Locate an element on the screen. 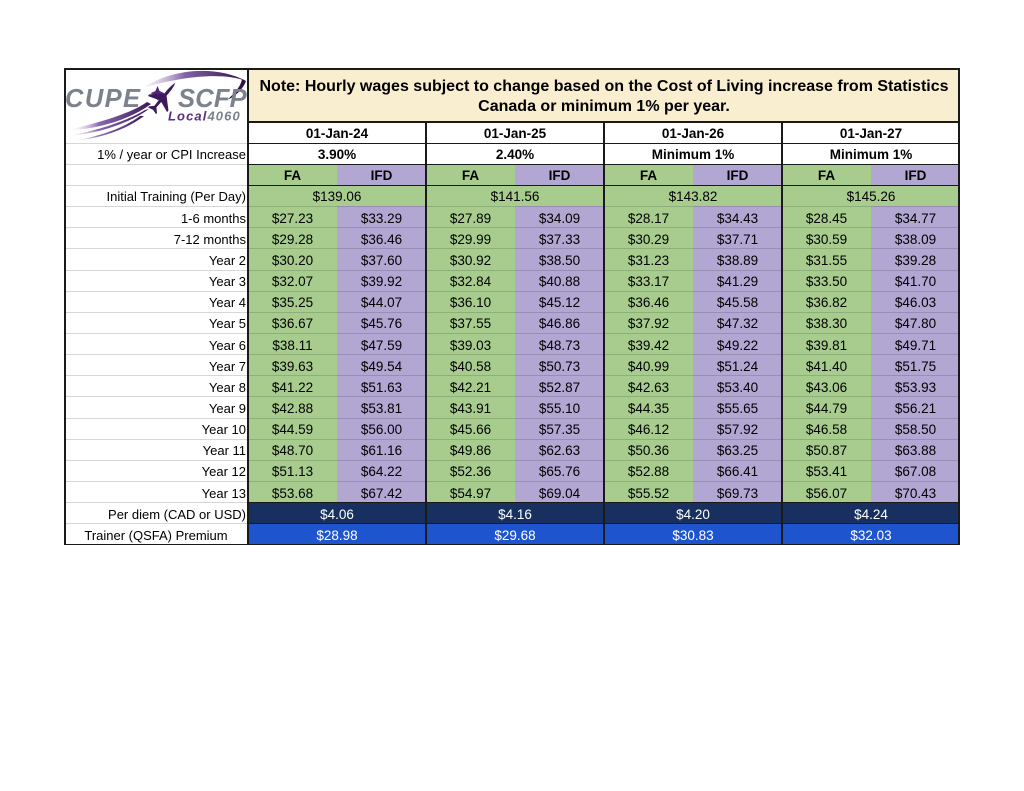 The width and height of the screenshot is (1024, 791). svg-text: CUPE is located at coordinates (103, 99).